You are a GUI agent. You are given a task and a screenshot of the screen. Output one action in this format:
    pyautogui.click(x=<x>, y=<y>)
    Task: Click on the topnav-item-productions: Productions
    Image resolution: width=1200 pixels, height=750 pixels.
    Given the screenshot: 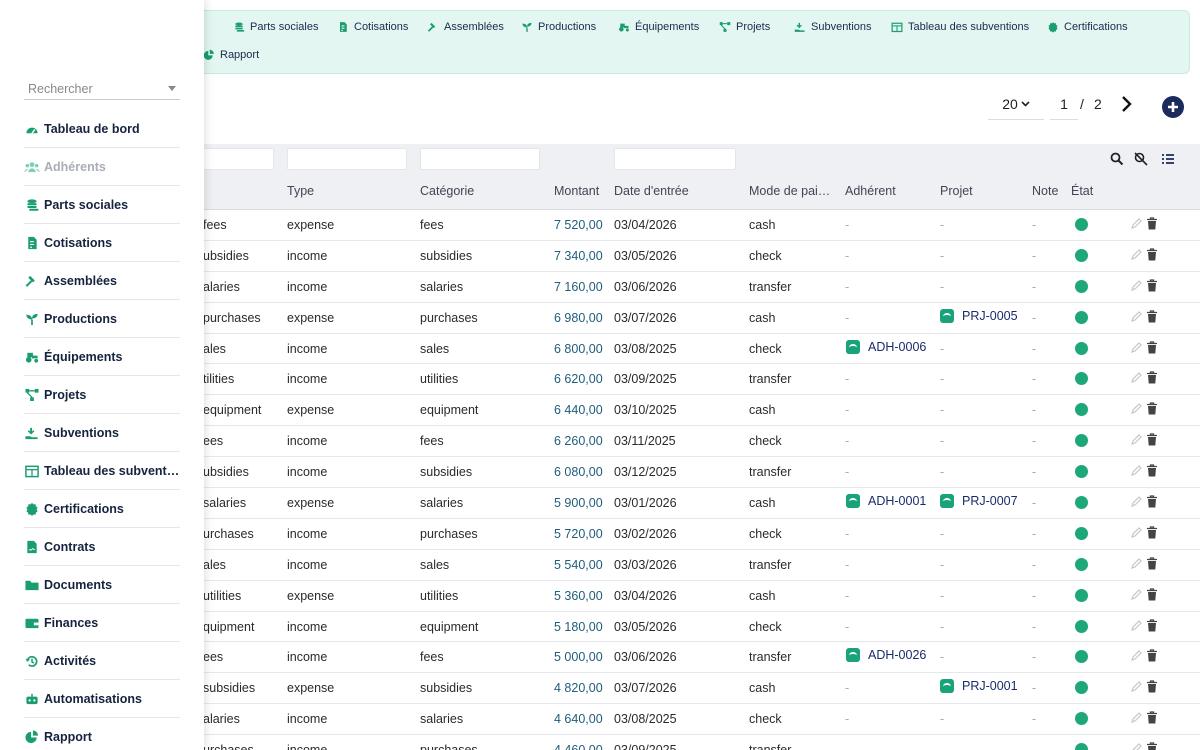 What is the action you would take?
    pyautogui.click(x=558, y=27)
    